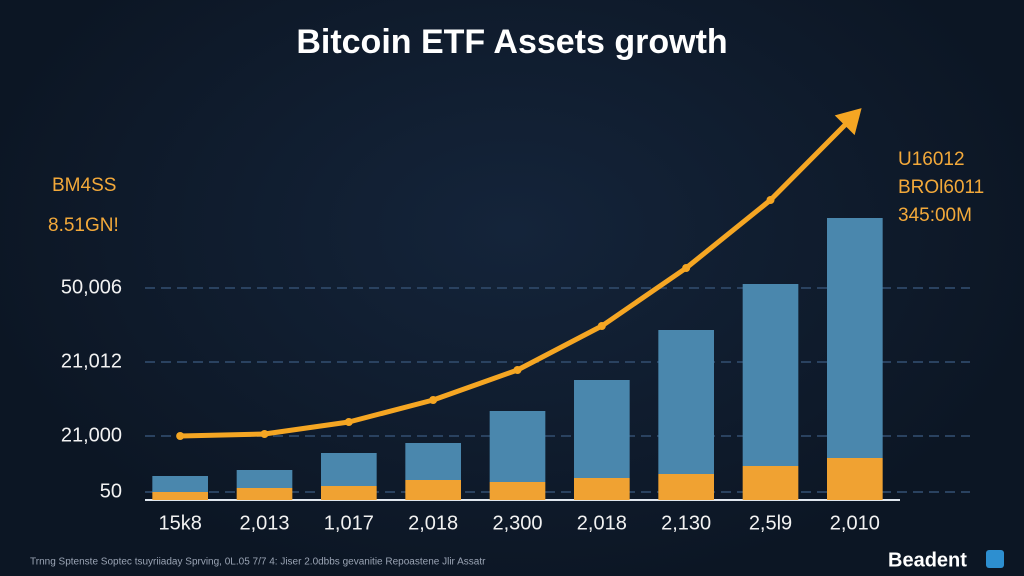 The width and height of the screenshot is (1024, 576). Describe the element at coordinates (517, 523) in the screenshot. I see `x-tick-label: 2,300` at that location.